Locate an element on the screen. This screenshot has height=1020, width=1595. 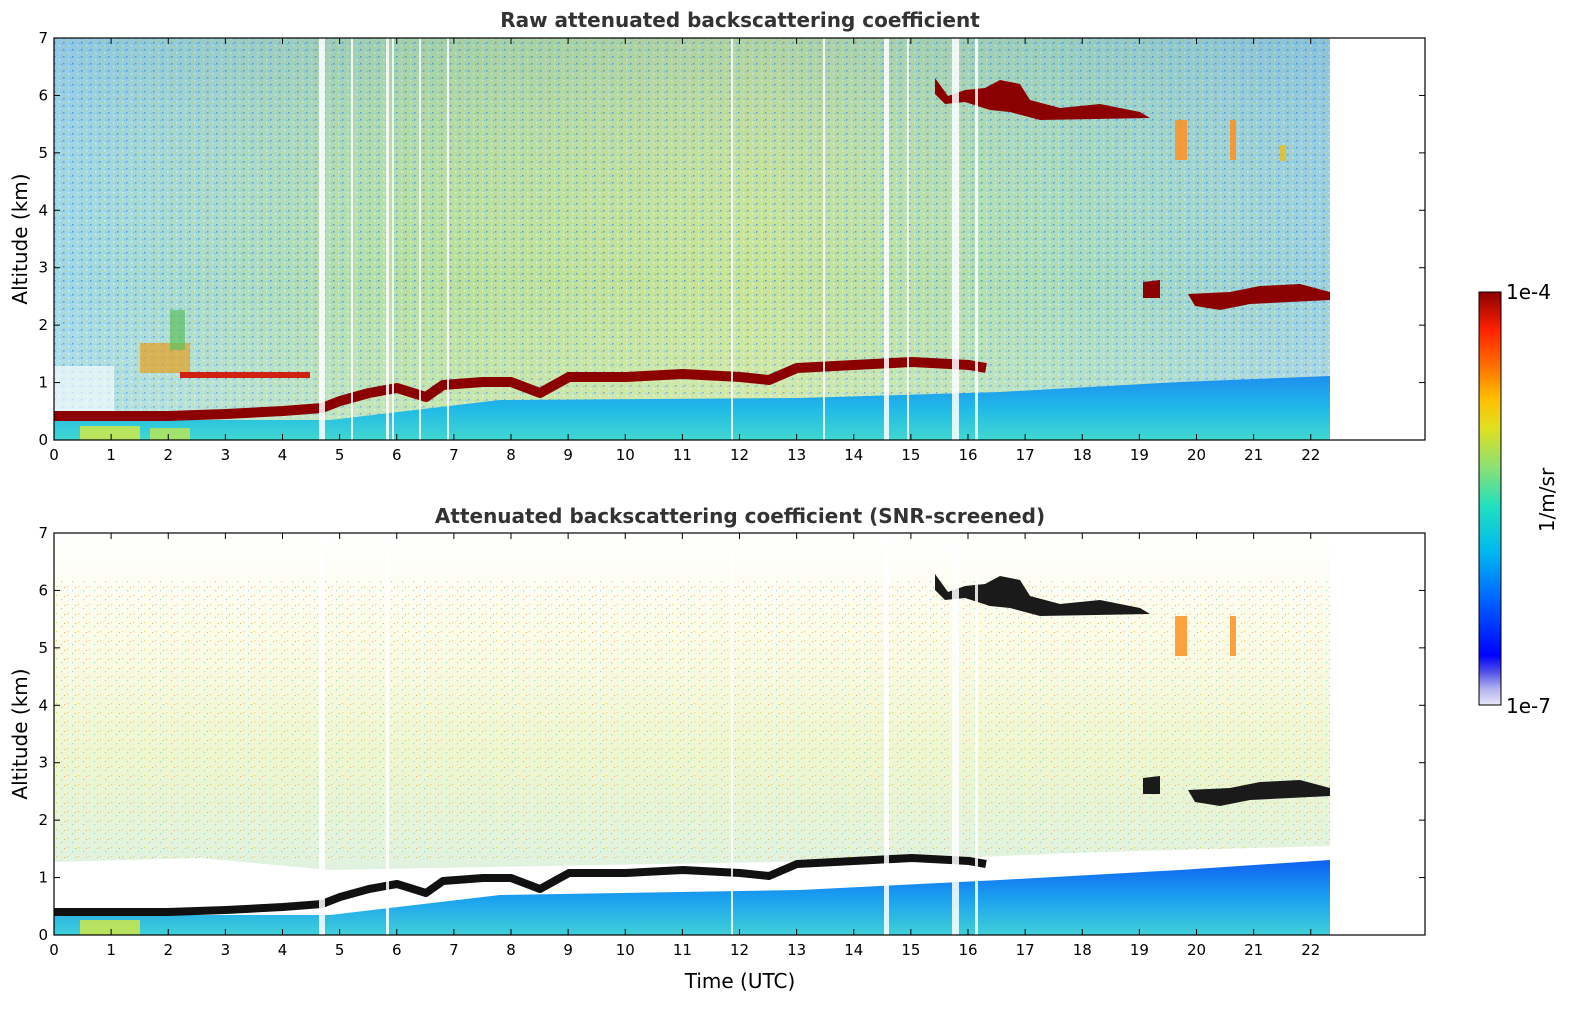
colorbar-max-label: 1e-4 is located at coordinates (1528, 292).